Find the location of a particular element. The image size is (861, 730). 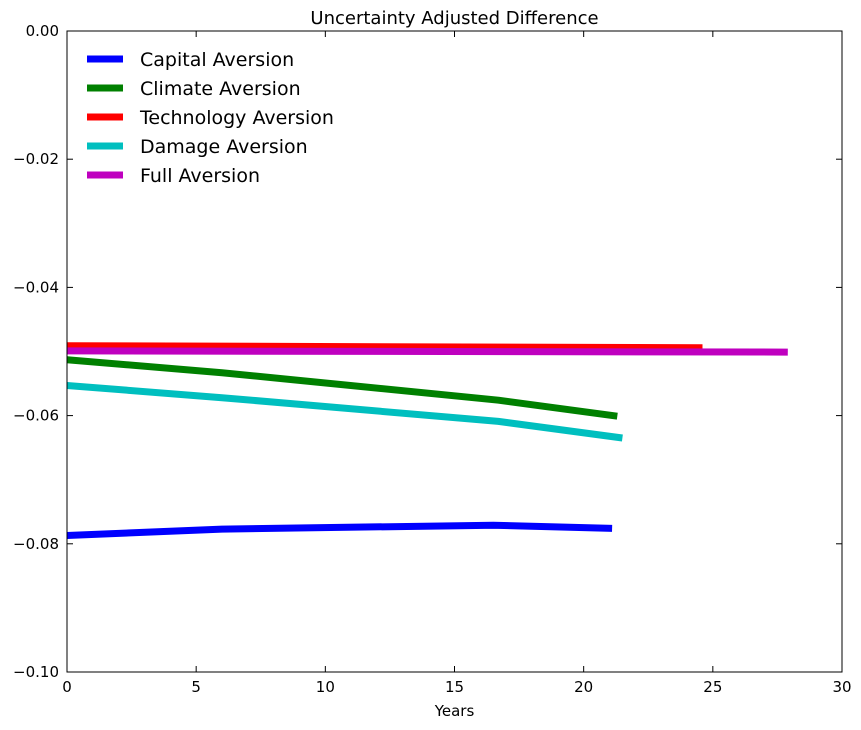

x-tick-label: 10 is located at coordinates (325, 687).